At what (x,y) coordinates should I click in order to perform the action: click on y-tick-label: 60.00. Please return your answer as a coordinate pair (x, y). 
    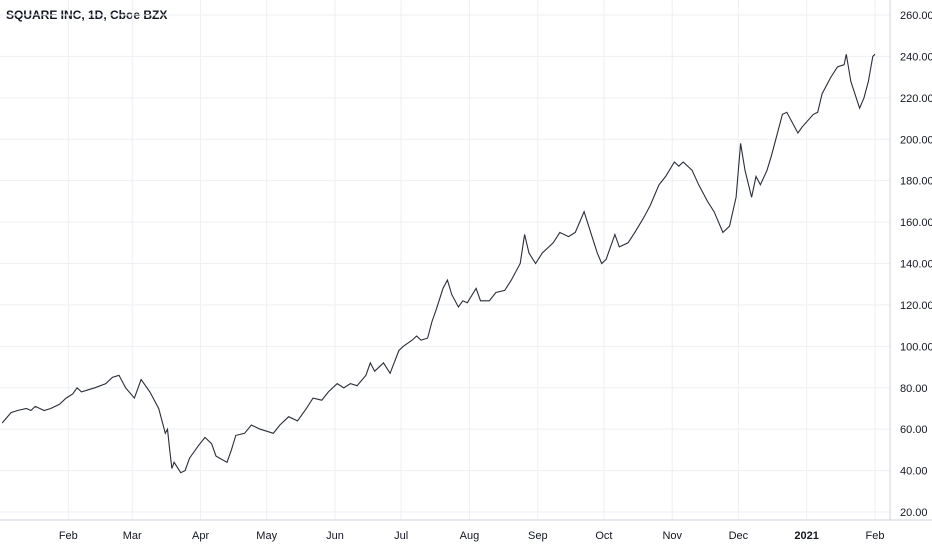
    Looking at the image, I should click on (914, 430).